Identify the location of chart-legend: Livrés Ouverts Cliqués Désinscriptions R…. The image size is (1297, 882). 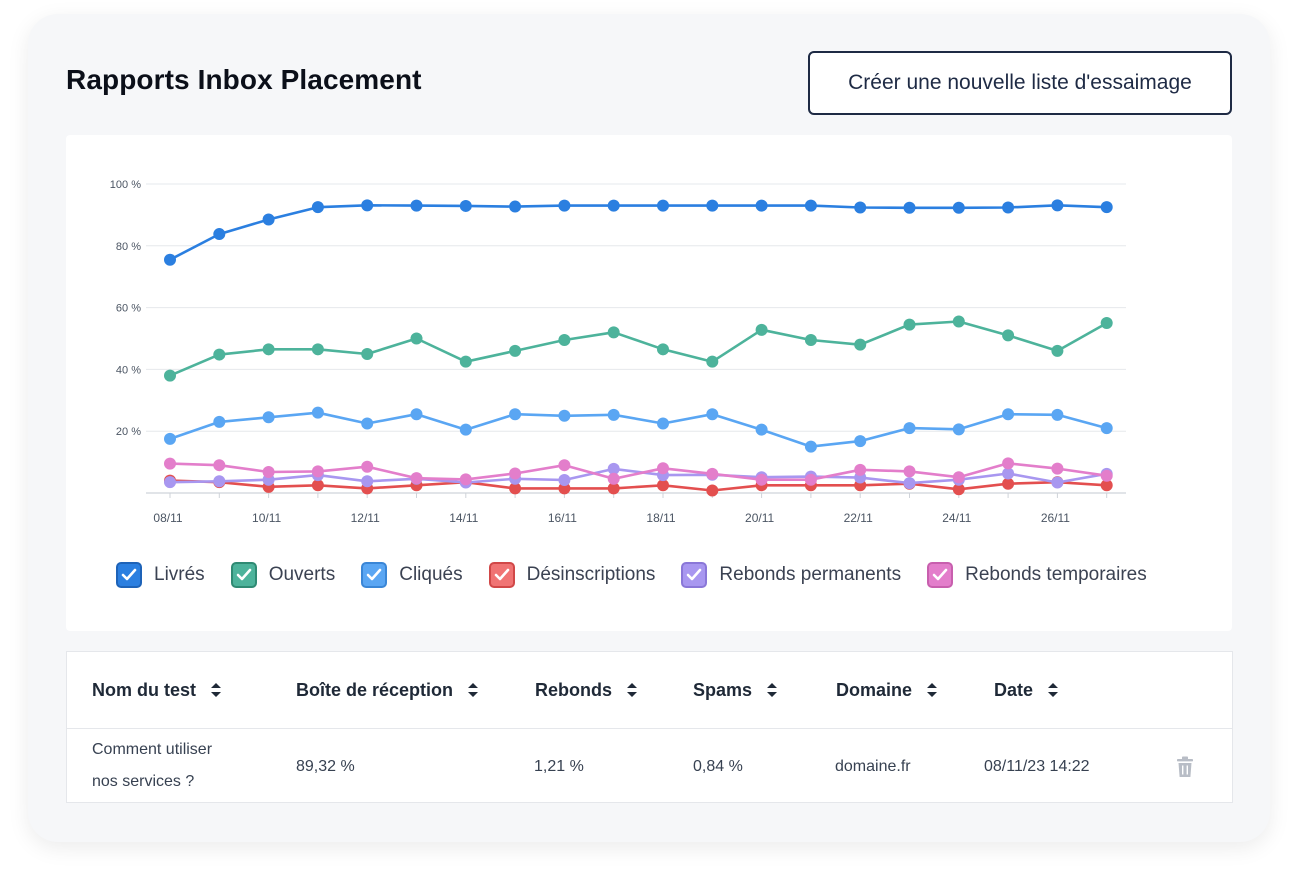
(644, 575).